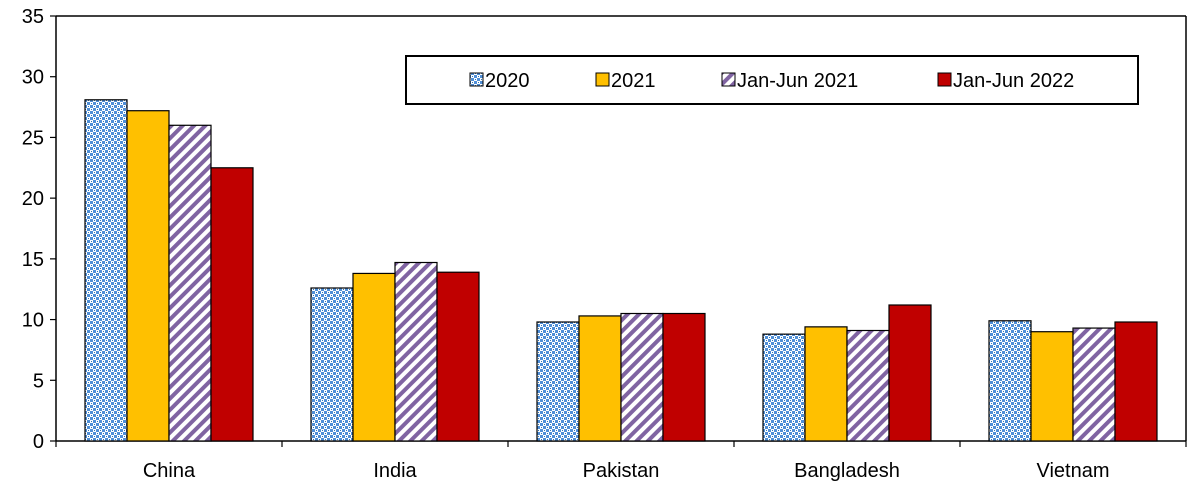 The image size is (1193, 487). I want to click on x-category-label: Vietnam, so click(1072, 471).